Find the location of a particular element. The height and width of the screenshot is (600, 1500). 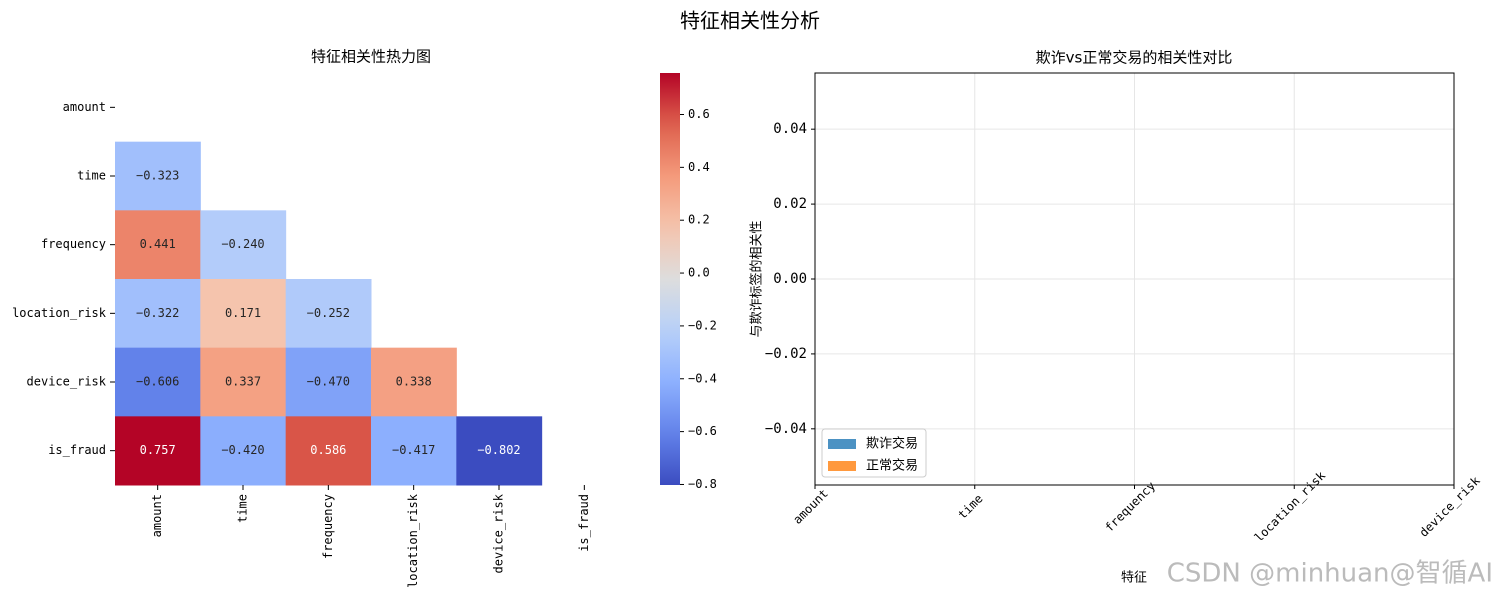

colorbar-tick-label: −0.4 is located at coordinates (702, 378).